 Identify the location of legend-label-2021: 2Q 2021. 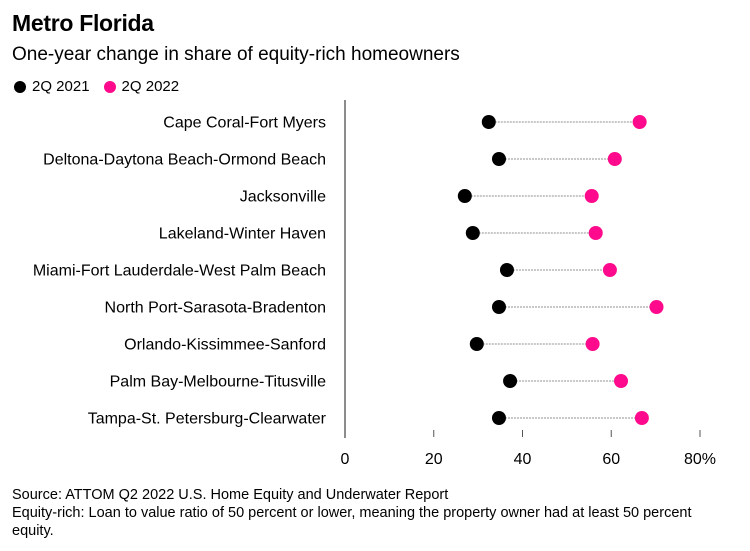
(61, 86).